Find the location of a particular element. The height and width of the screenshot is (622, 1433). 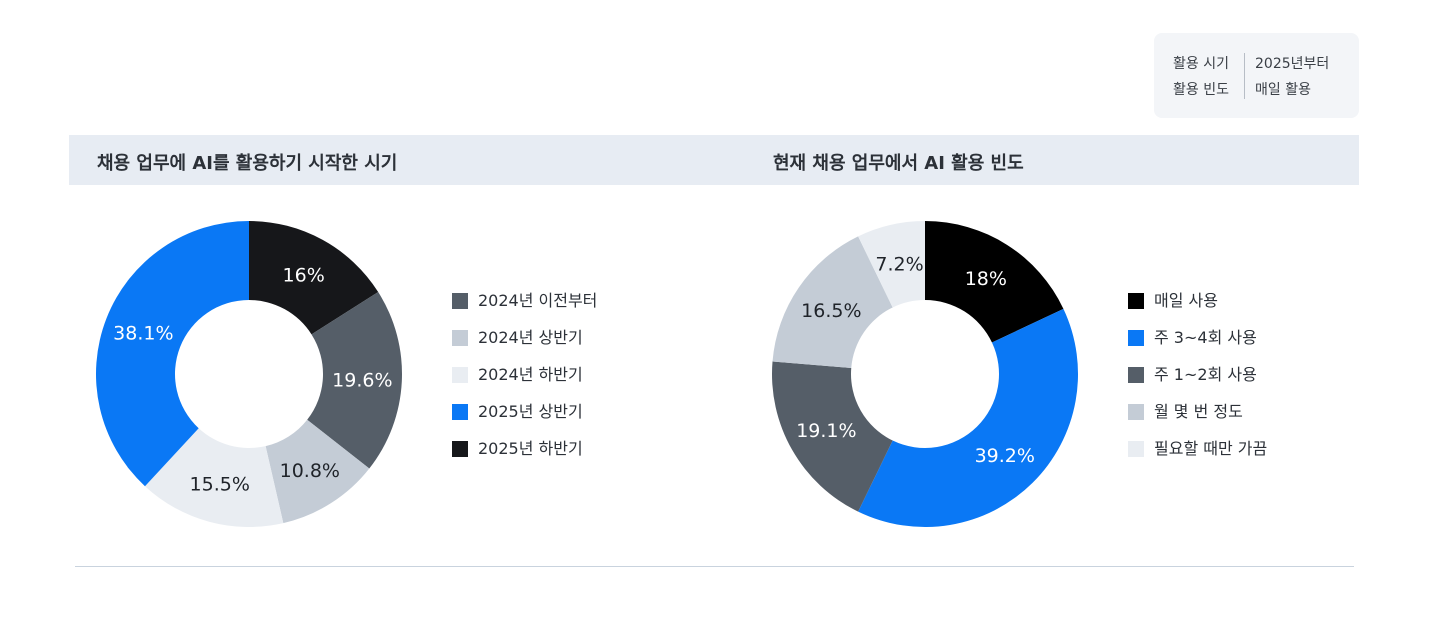

info-box: 활용 시기 2025년부터 활용 빈도 매일 활용 is located at coordinates (1256, 75).